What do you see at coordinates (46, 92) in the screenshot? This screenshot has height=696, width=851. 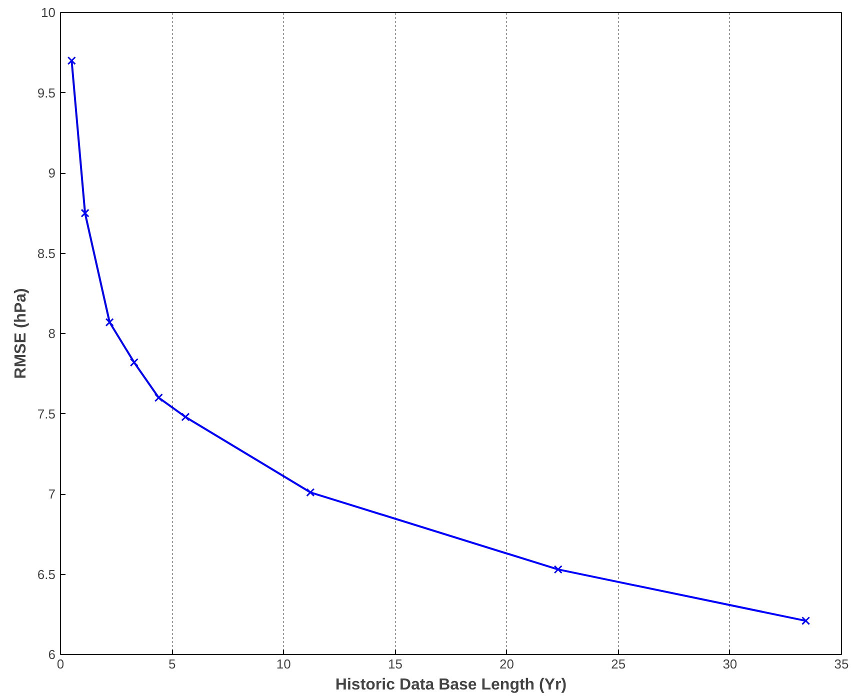 I see `y-tick-label: 9.5` at bounding box center [46, 92].